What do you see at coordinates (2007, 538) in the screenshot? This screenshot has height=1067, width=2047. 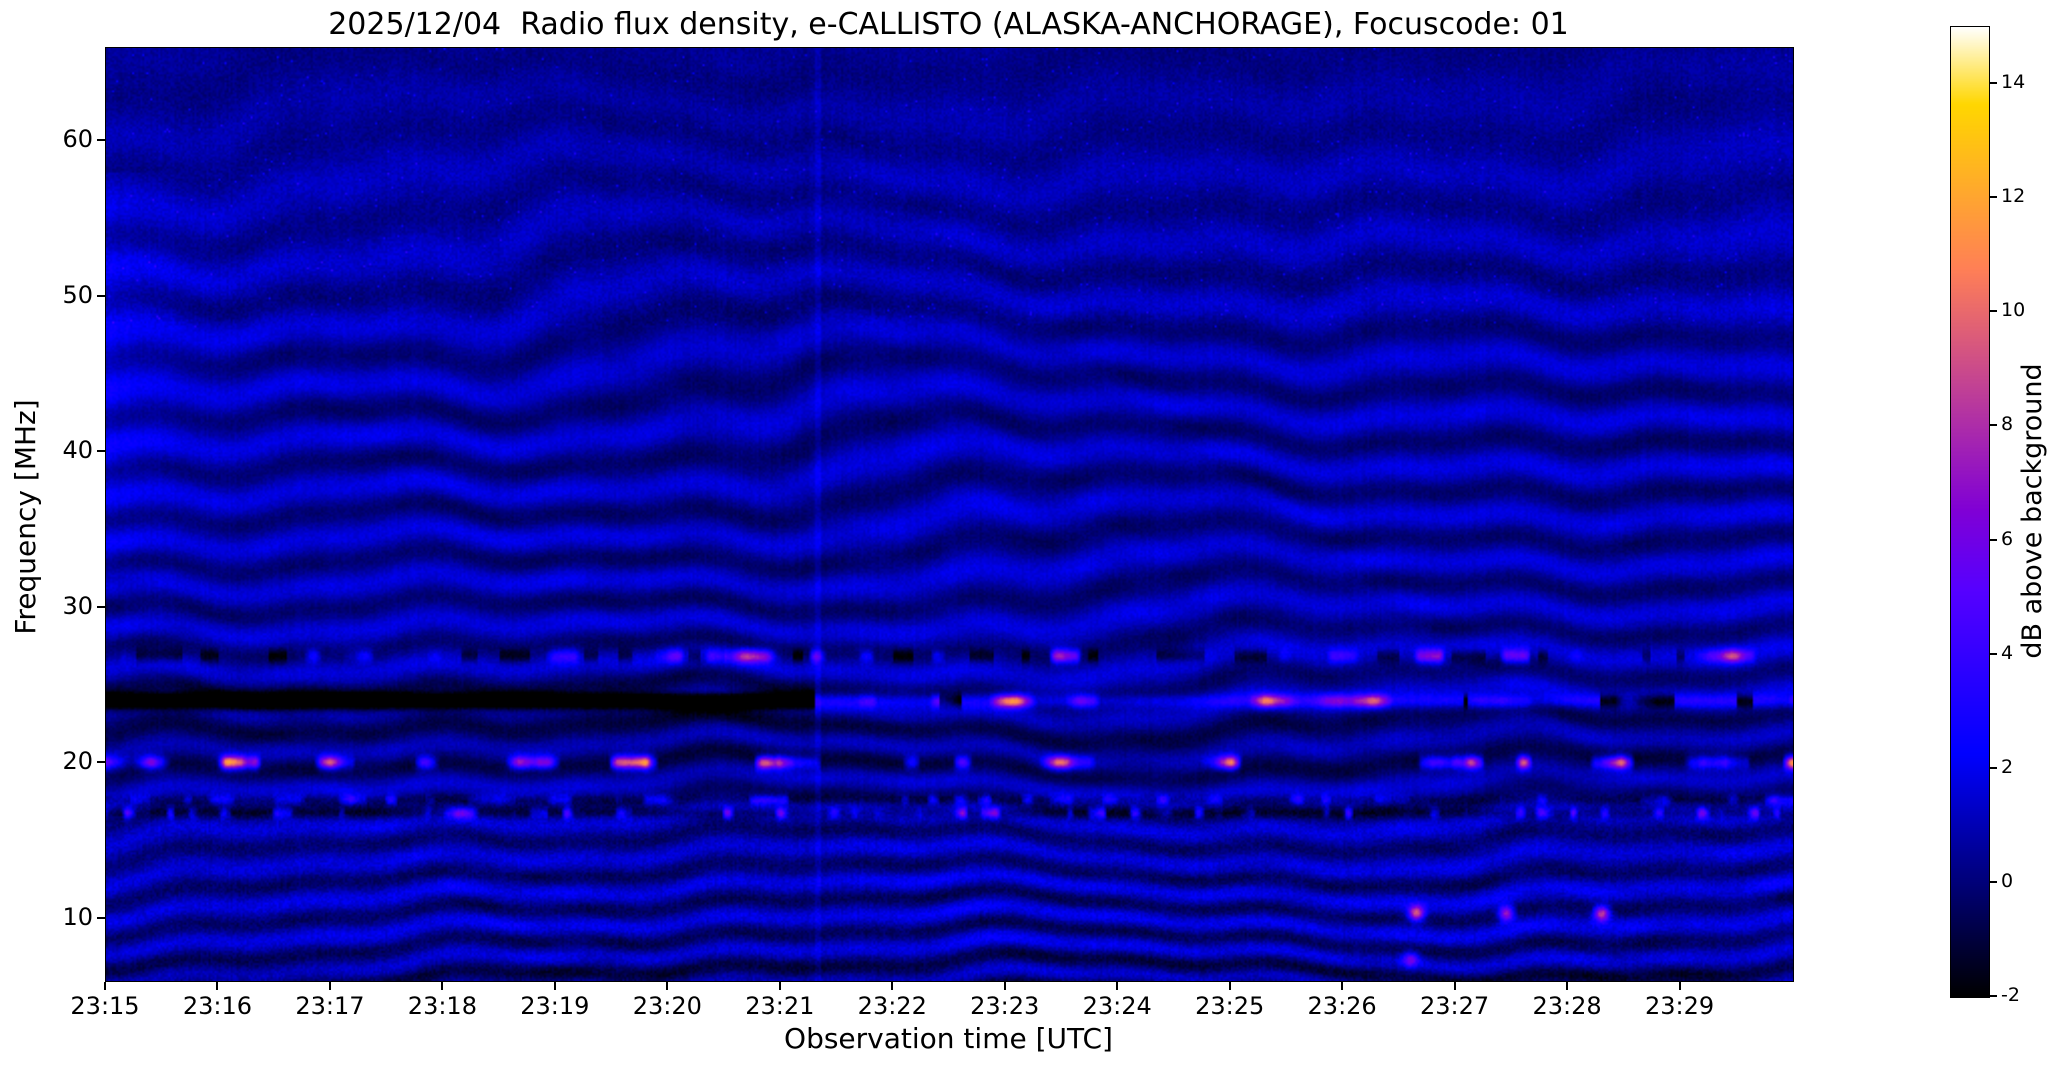 I see `colorbar-tick-label: 6` at bounding box center [2007, 538].